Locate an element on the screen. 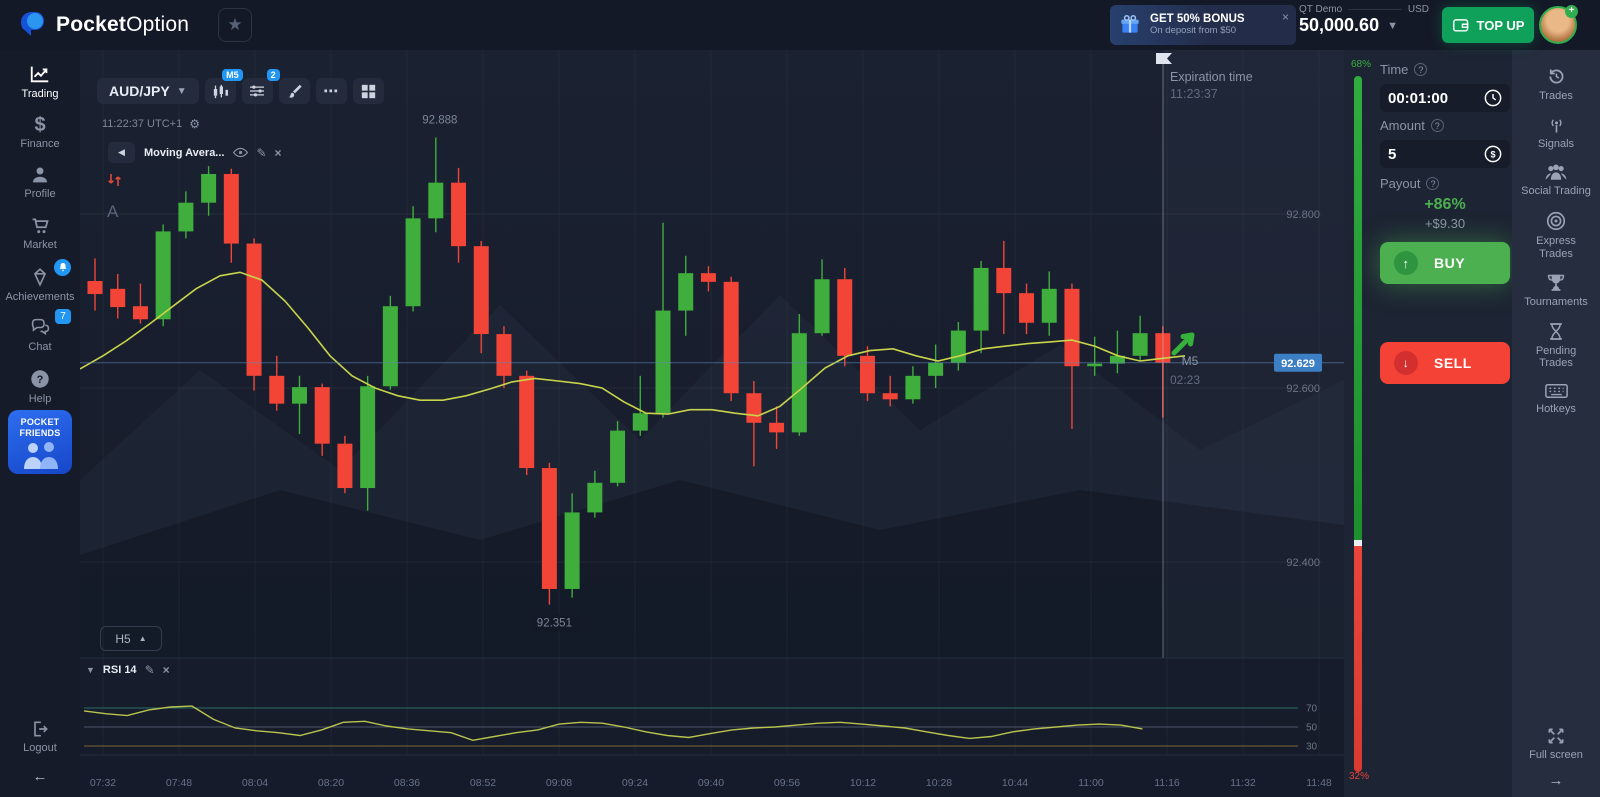  signal-arrows-tool is located at coordinates (115, 182).